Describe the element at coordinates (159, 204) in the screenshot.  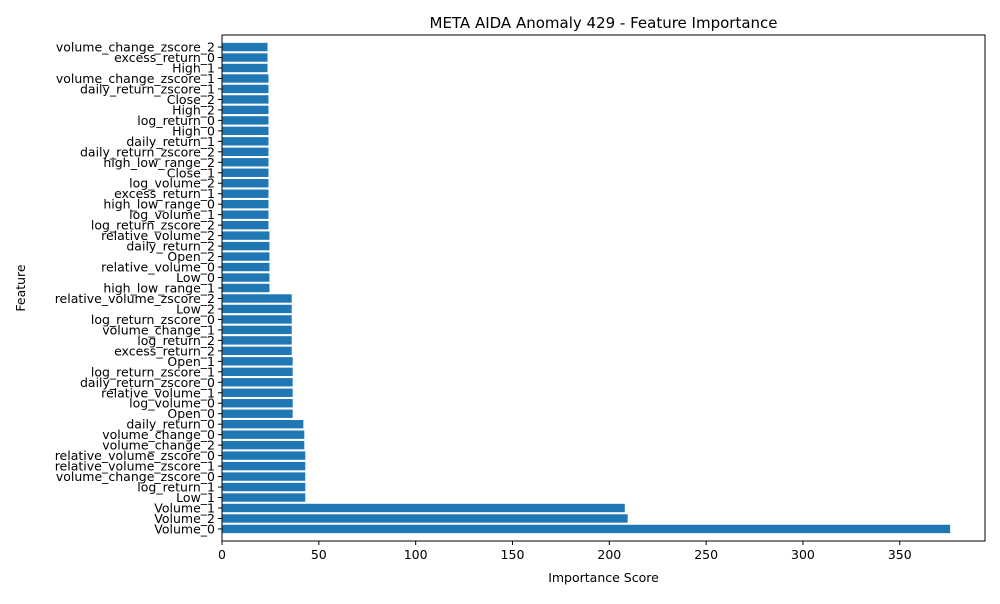
I see `y-tick-label: high_low_range_0` at that location.